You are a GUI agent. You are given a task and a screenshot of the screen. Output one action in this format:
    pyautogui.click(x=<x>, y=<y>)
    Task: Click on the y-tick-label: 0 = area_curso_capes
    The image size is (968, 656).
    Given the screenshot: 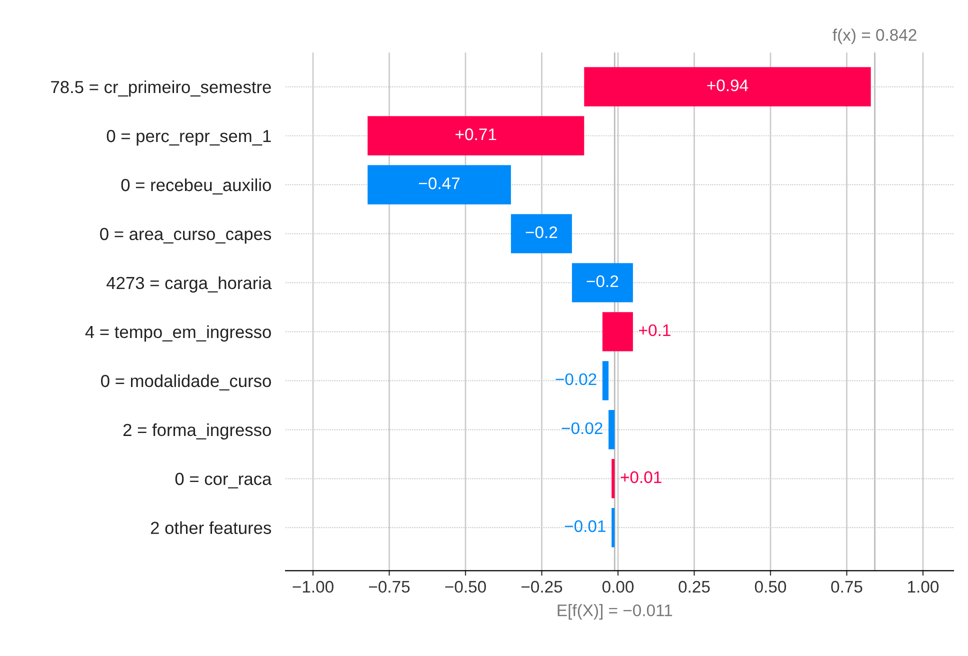 What is the action you would take?
    pyautogui.click(x=186, y=236)
    